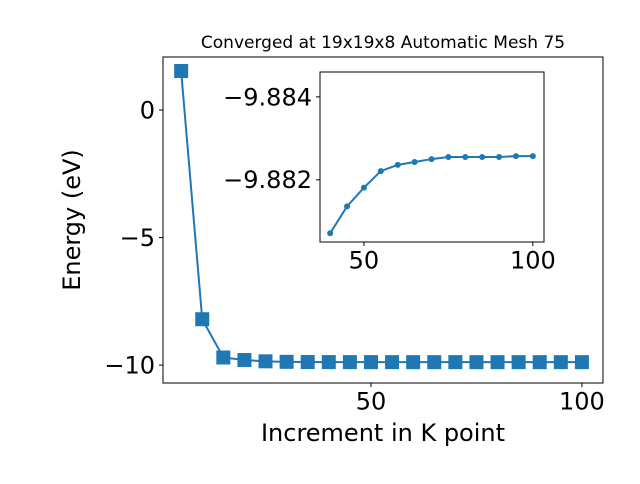  What do you see at coordinates (147, 110) in the screenshot?
I see `y-tick-label: 0` at bounding box center [147, 110].